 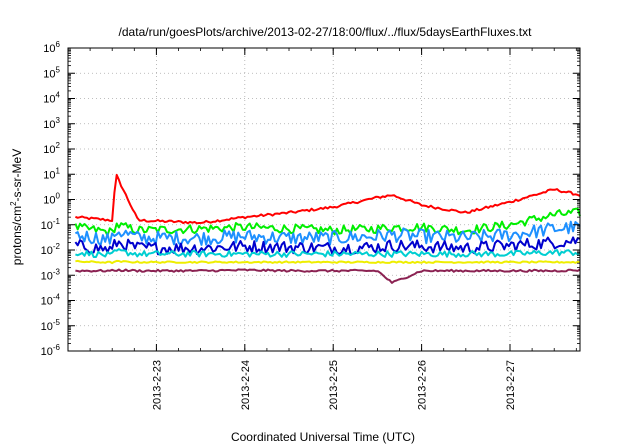 What do you see at coordinates (51, 72) in the screenshot?
I see `y-tick-label: 10⁵` at bounding box center [51, 72].